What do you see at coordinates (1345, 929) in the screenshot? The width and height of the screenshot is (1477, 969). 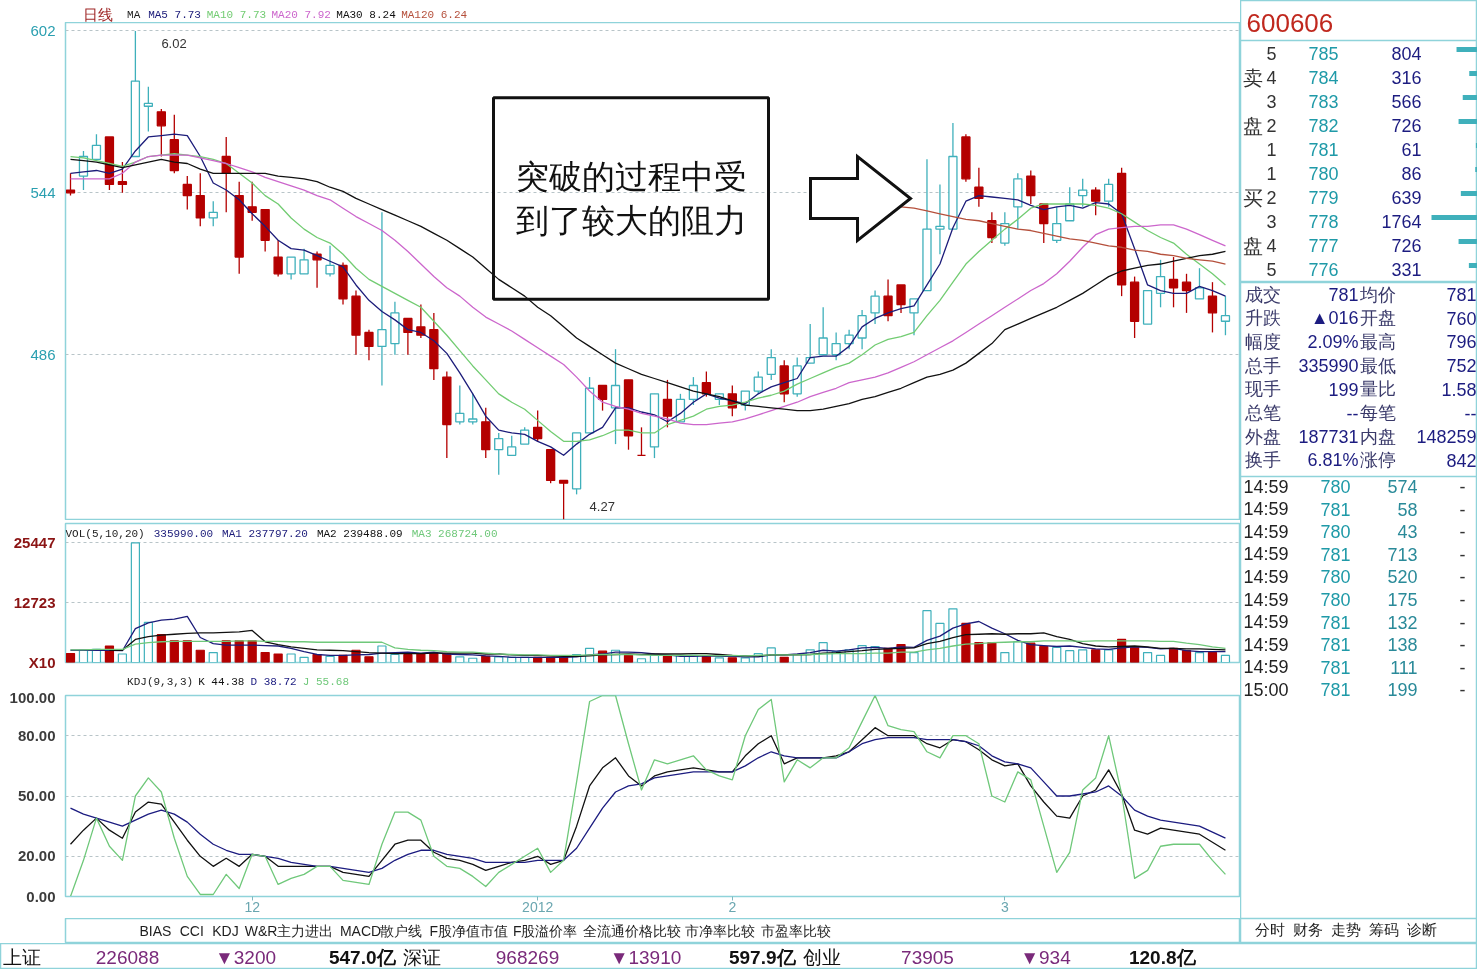 I see `text: 走势` at bounding box center [1345, 929].